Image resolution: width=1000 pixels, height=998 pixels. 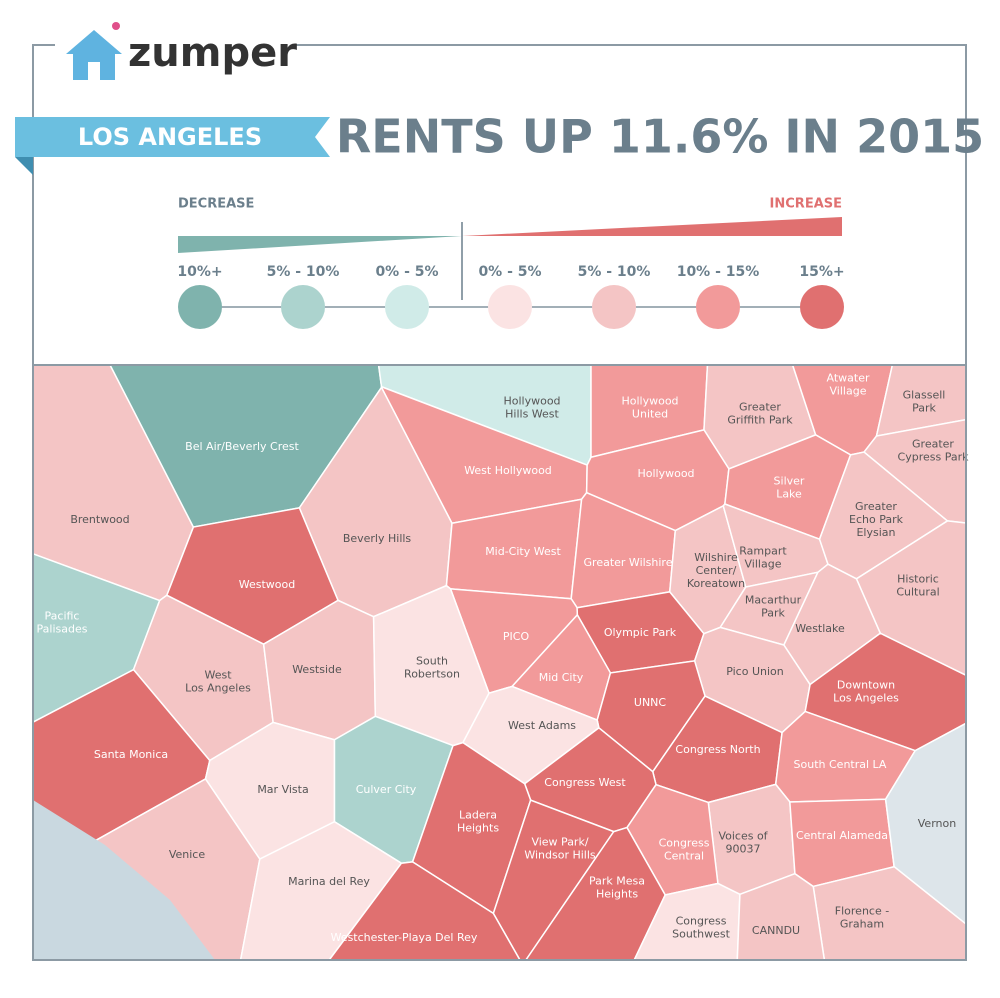 I want to click on neighborhood-label: Congress North, so click(x=717, y=749).